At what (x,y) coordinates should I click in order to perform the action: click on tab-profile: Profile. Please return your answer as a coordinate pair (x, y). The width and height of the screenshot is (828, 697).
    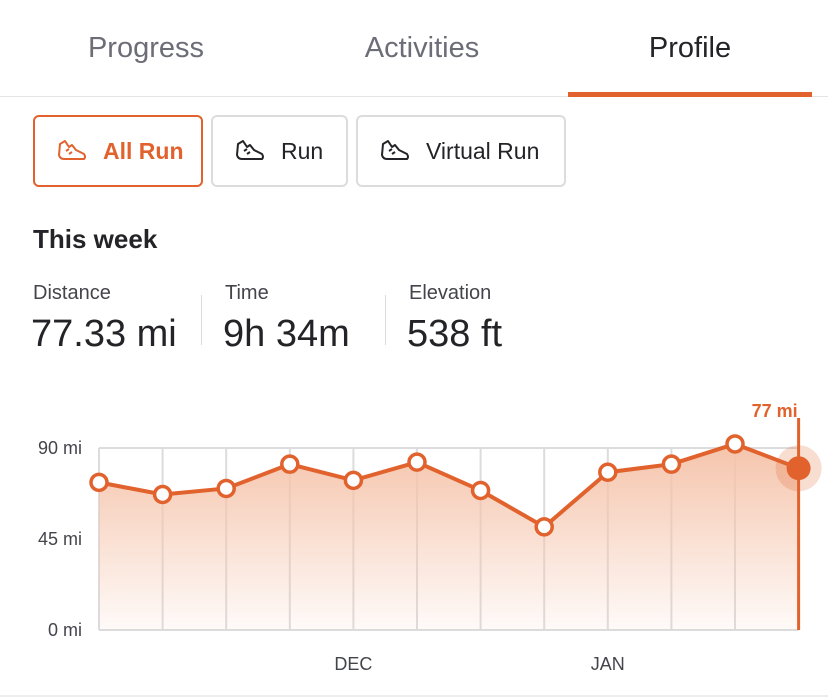
    Looking at the image, I should click on (690, 48).